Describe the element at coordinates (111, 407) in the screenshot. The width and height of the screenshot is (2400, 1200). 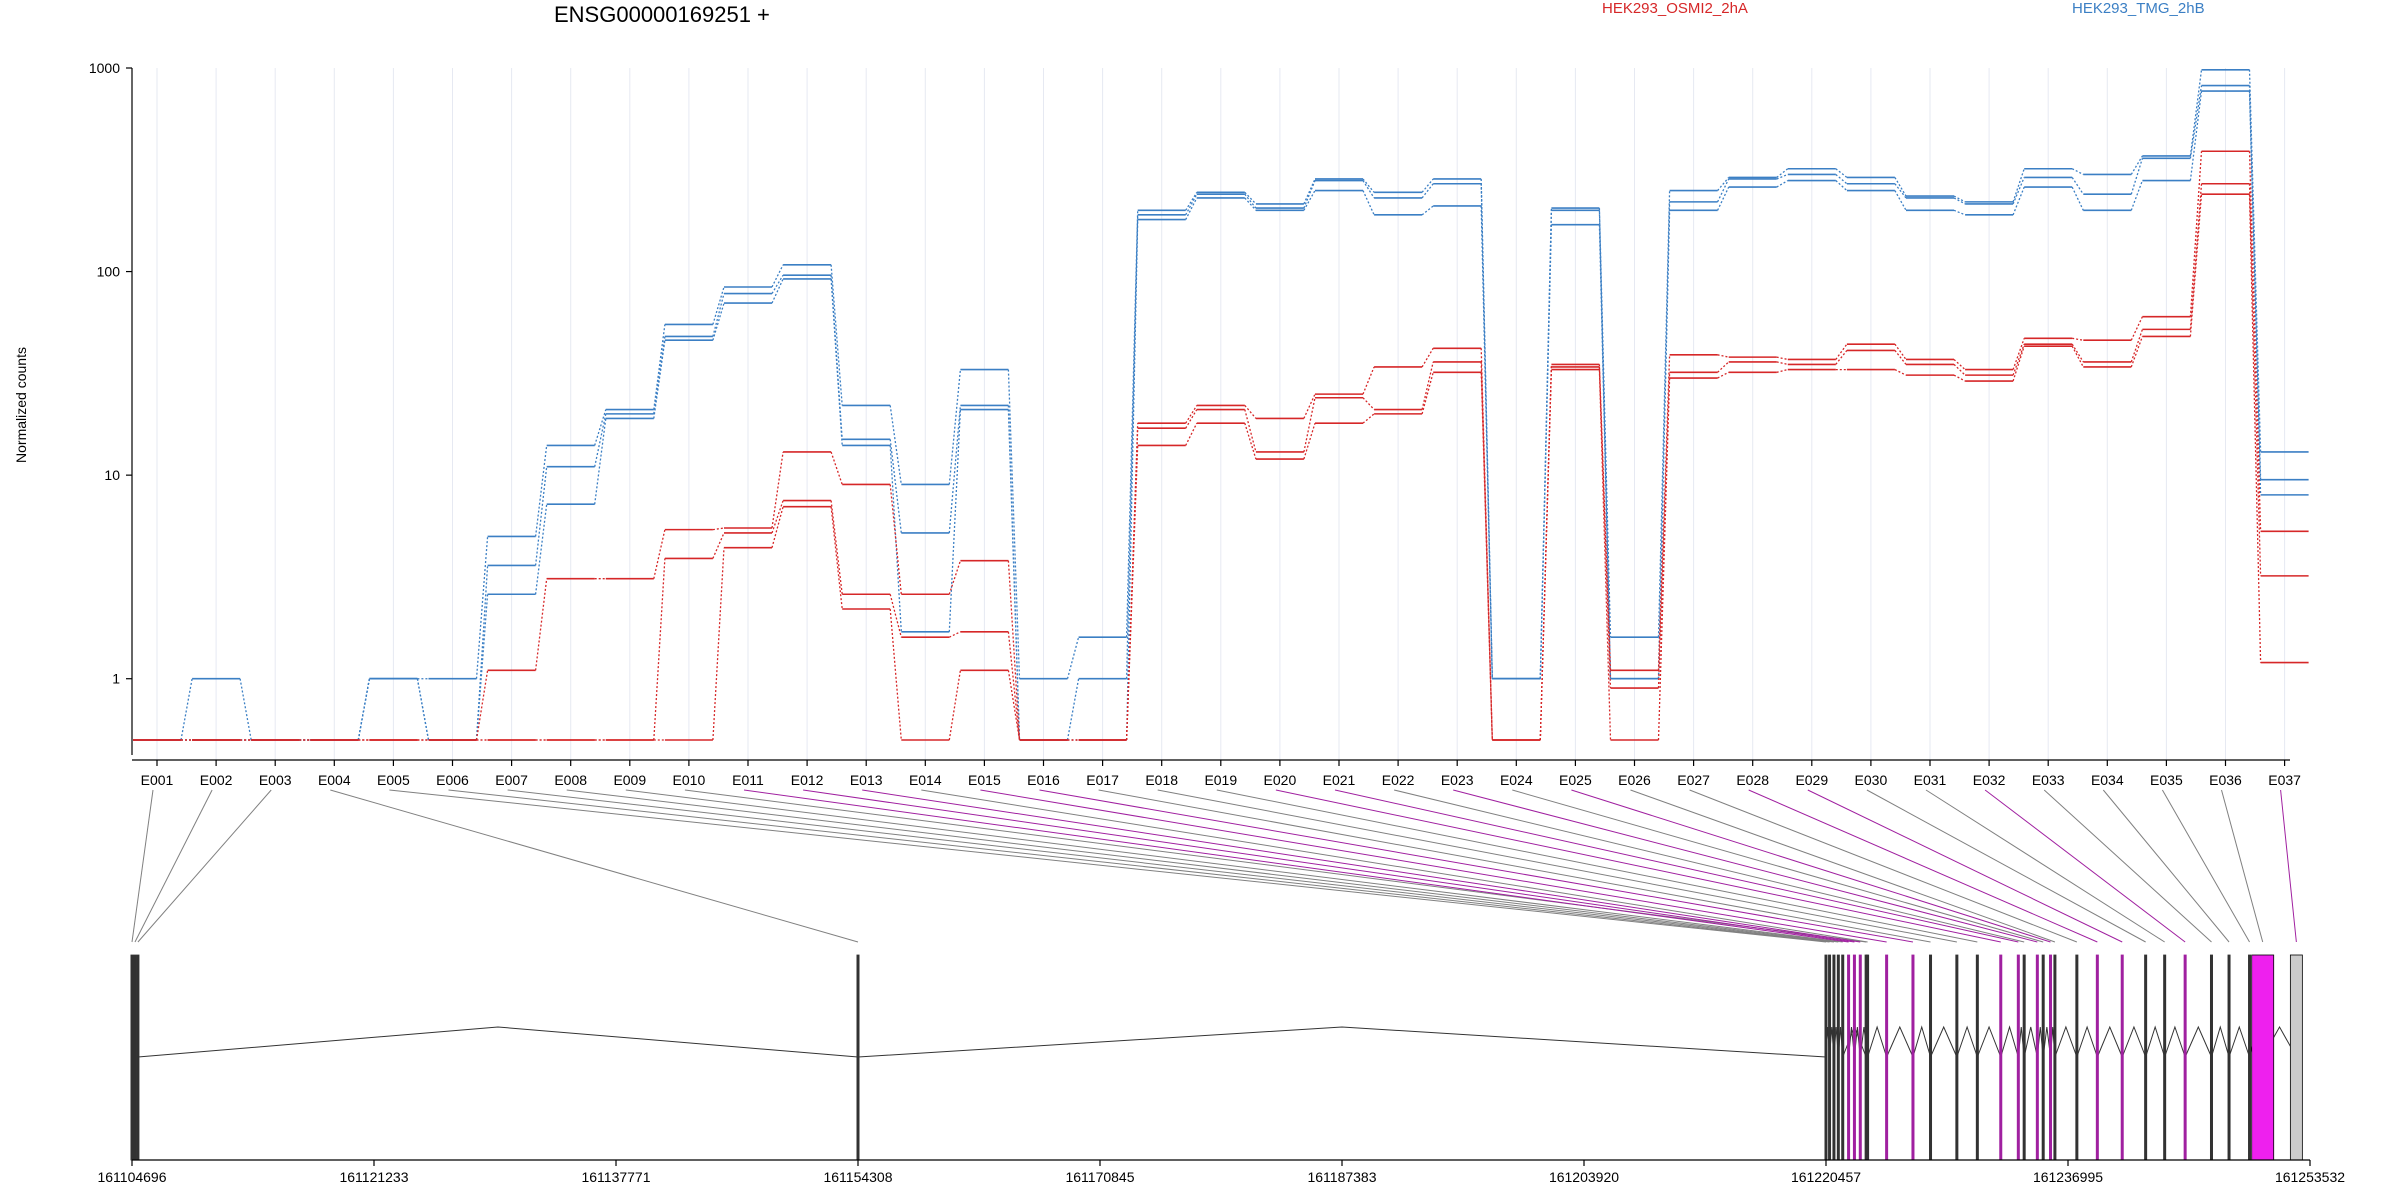
I see `y-axis: 1000 100 10 1` at that location.